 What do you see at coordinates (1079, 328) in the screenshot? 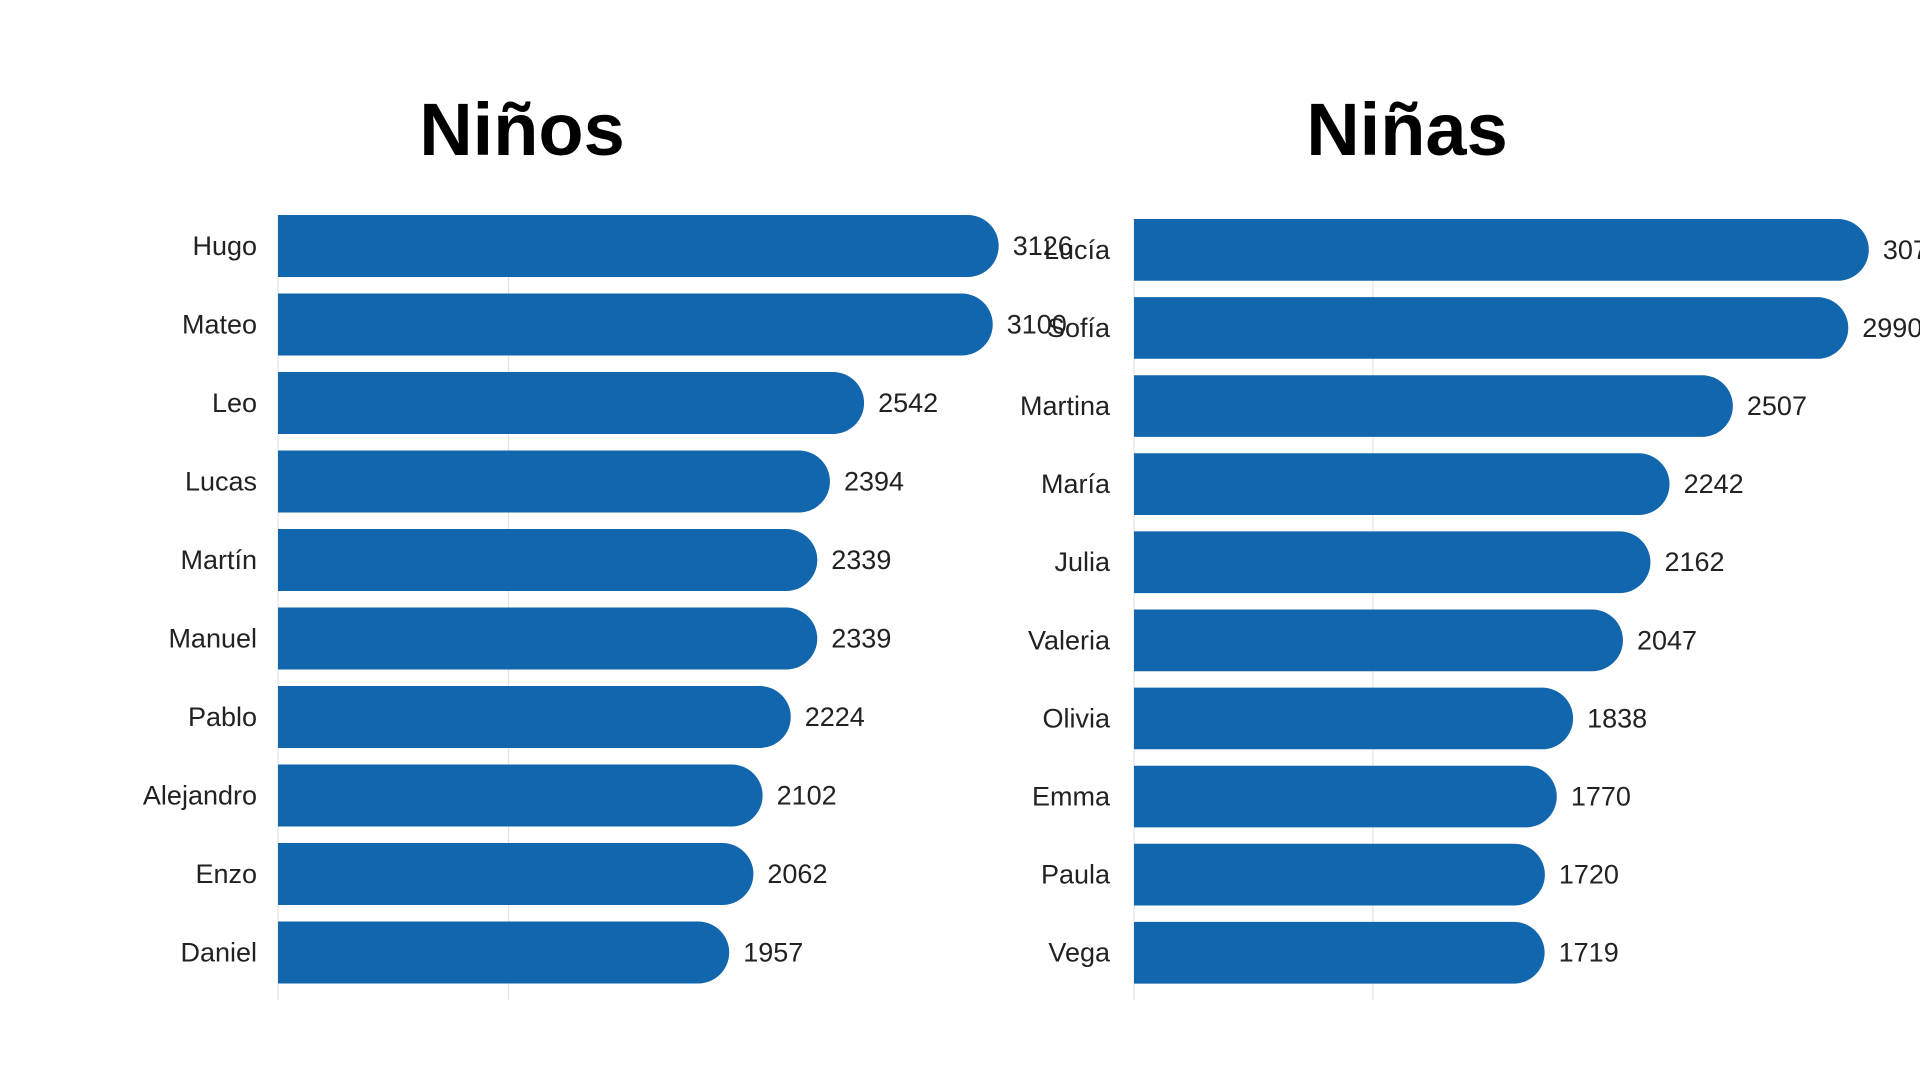
I see `category-label: Sofía` at bounding box center [1079, 328].